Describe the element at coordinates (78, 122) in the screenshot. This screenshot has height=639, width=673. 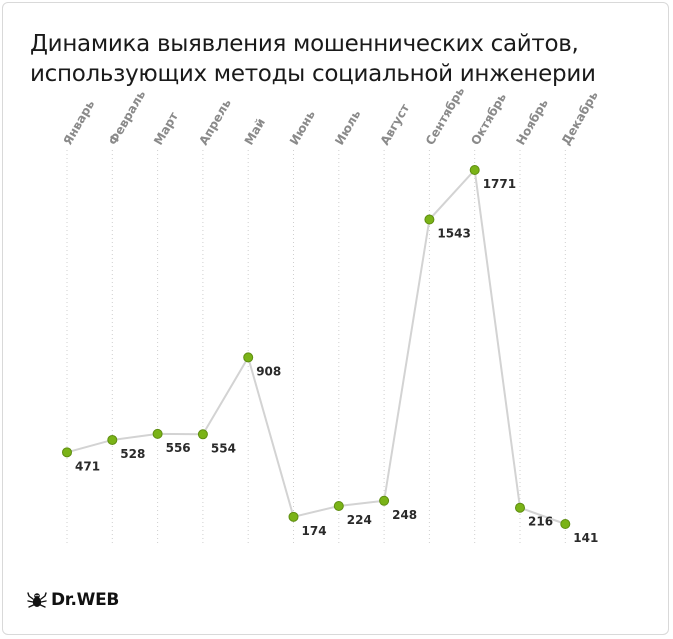
I see `month-label-1: Январь` at that location.